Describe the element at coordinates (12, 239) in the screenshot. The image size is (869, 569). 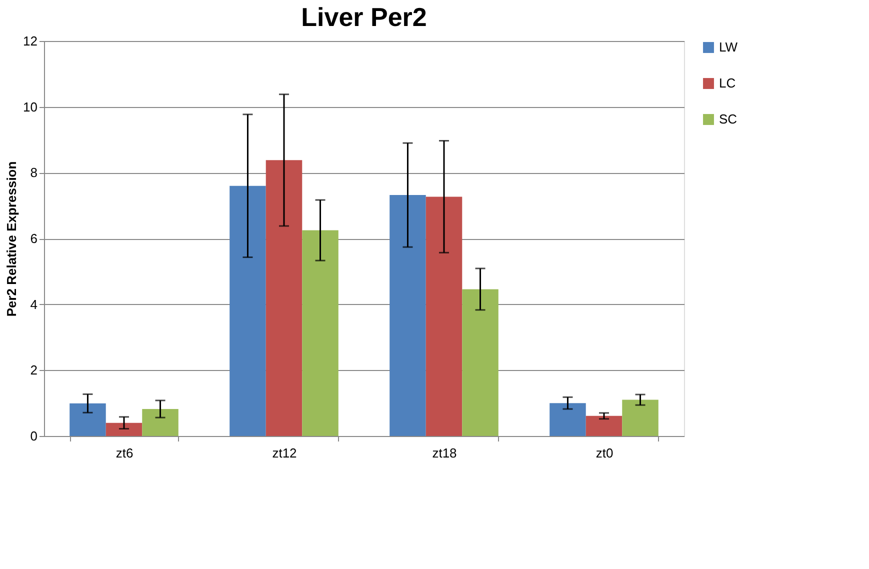
I see `y-axis-title: Per2 Relative Expression` at that location.